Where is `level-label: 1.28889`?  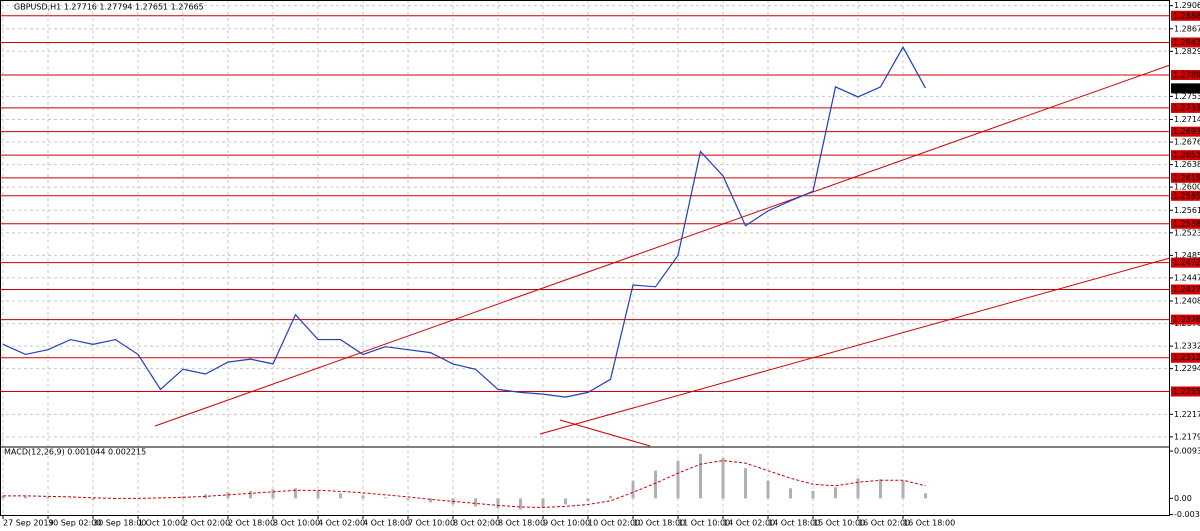 level-label: 1.28889 is located at coordinates (1186, 15).